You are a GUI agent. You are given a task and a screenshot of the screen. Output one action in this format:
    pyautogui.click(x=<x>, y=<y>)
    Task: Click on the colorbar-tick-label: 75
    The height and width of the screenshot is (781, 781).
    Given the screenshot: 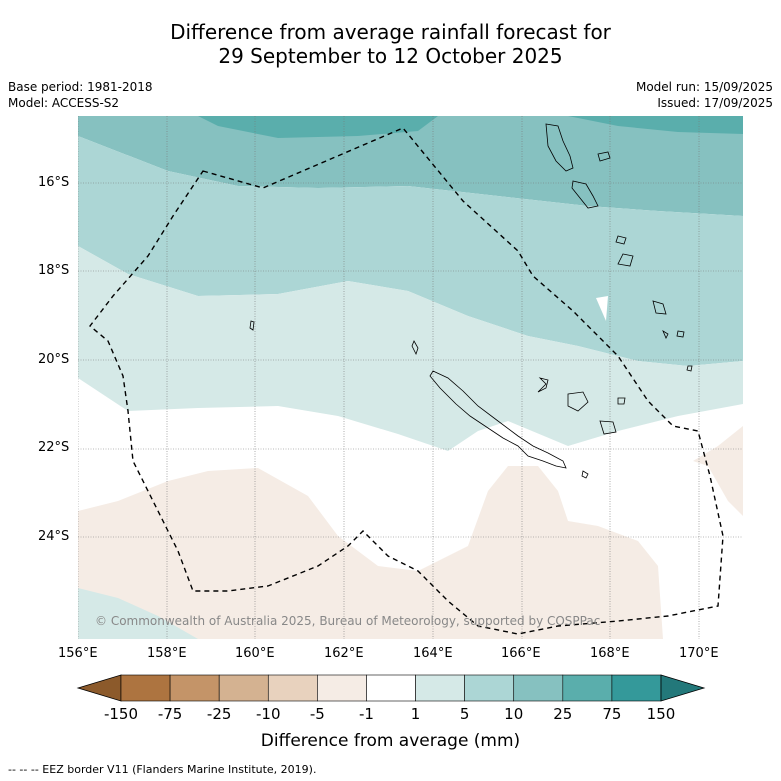 What is the action you would take?
    pyautogui.click(x=612, y=714)
    